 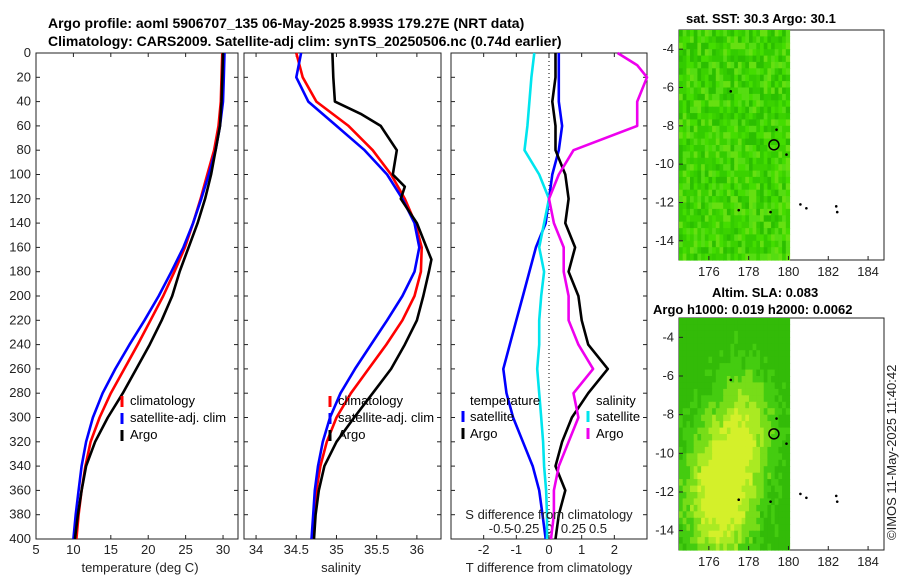 I want to click on x-tick-label: 176, so click(x=709, y=271).